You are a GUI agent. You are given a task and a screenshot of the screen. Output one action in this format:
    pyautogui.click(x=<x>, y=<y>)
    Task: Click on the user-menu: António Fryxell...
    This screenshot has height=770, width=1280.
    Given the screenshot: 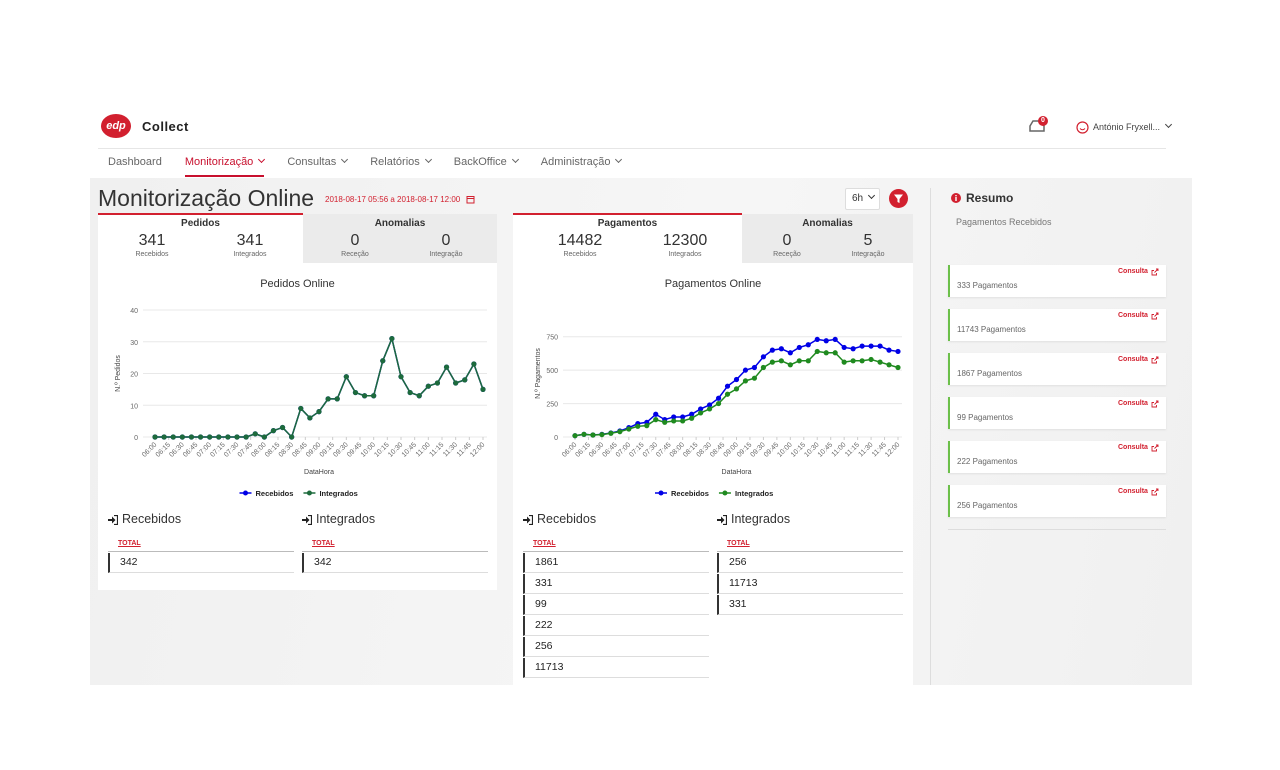 What is the action you would take?
    pyautogui.click(x=1132, y=127)
    